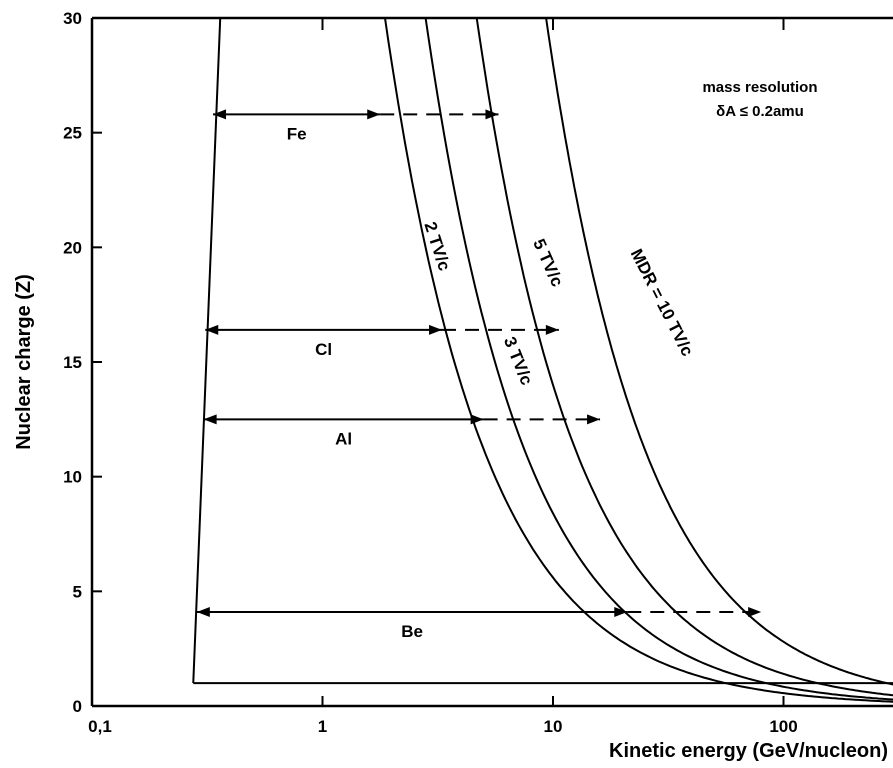  What do you see at coordinates (77, 591) in the screenshot?
I see `y-tick-label-1: 5` at bounding box center [77, 591].